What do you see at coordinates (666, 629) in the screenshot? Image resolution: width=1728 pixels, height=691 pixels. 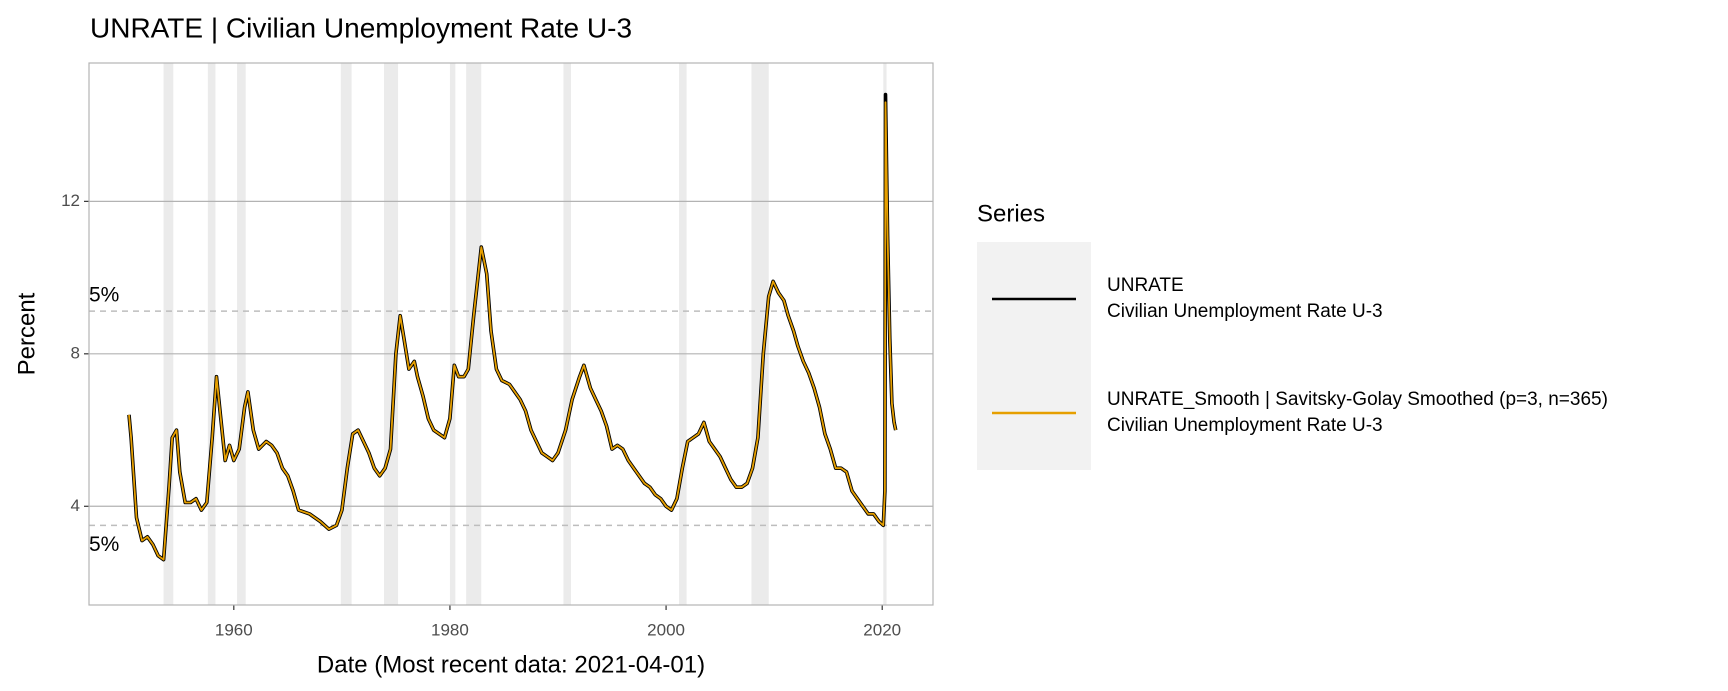 I see `x-tick-label: 2000` at bounding box center [666, 629].